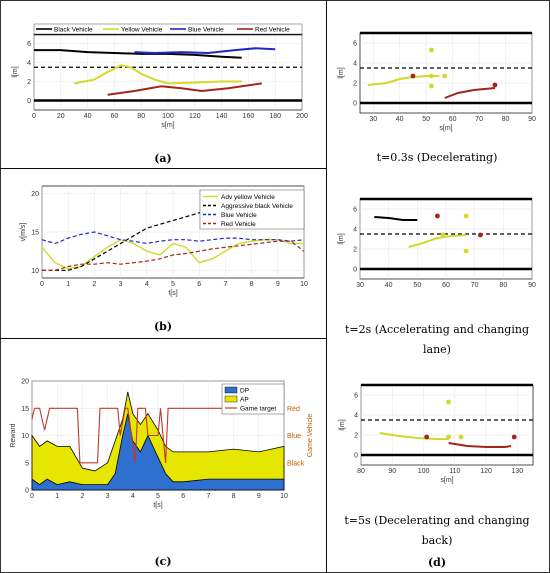 The width and height of the screenshot is (550, 573). Describe the element at coordinates (437, 329) in the screenshot. I see `caption-t2-line1: t=2s (Accelerating and changing` at that location.